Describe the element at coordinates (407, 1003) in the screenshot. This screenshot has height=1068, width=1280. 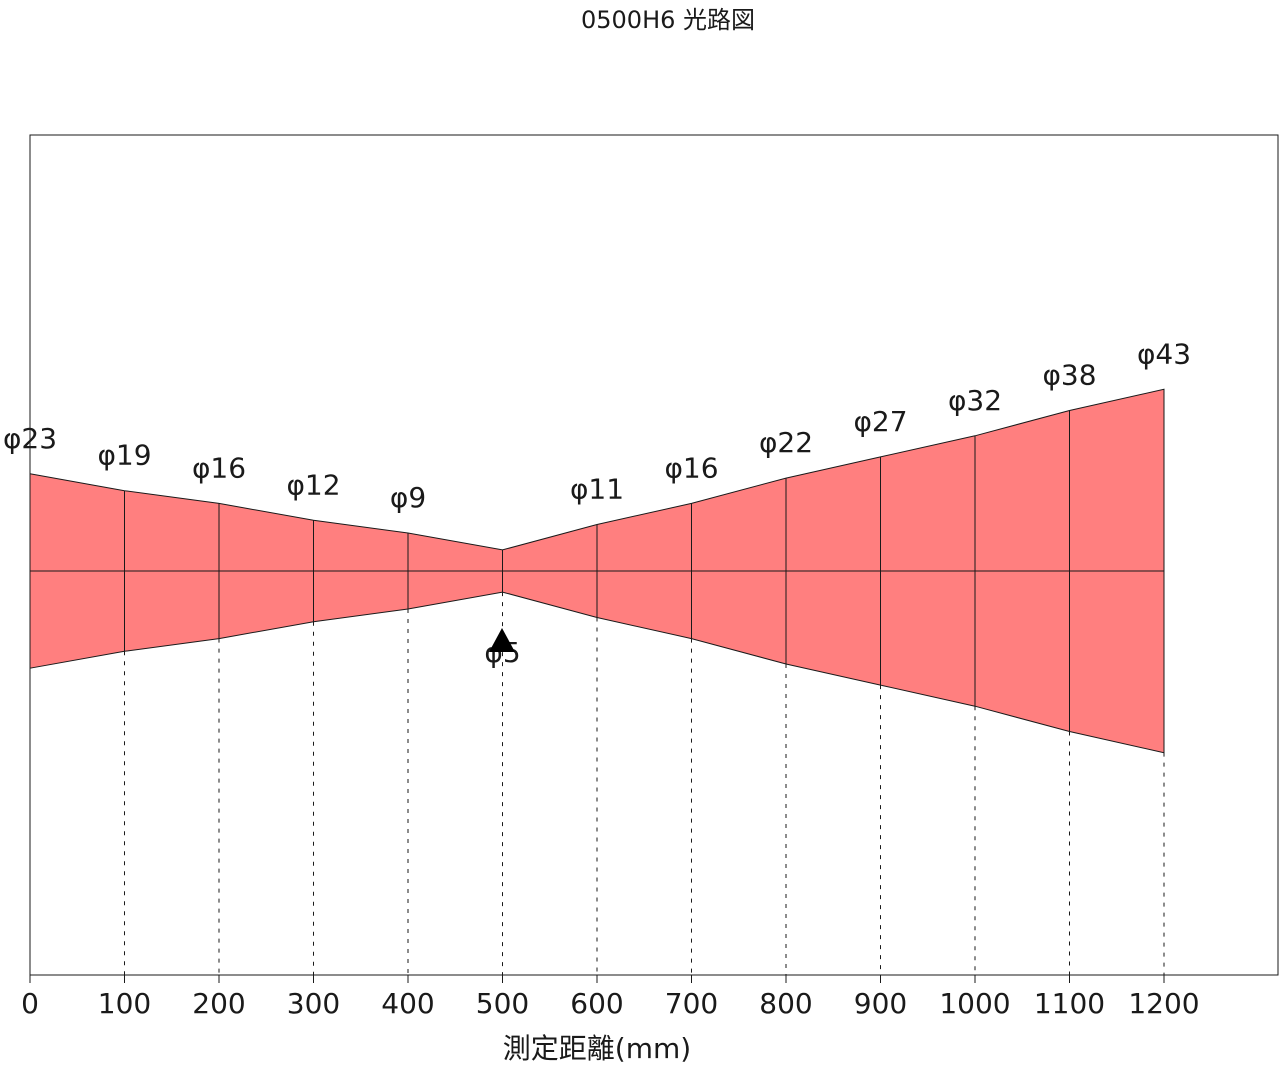
I see `x-tick-label: 400` at that location.